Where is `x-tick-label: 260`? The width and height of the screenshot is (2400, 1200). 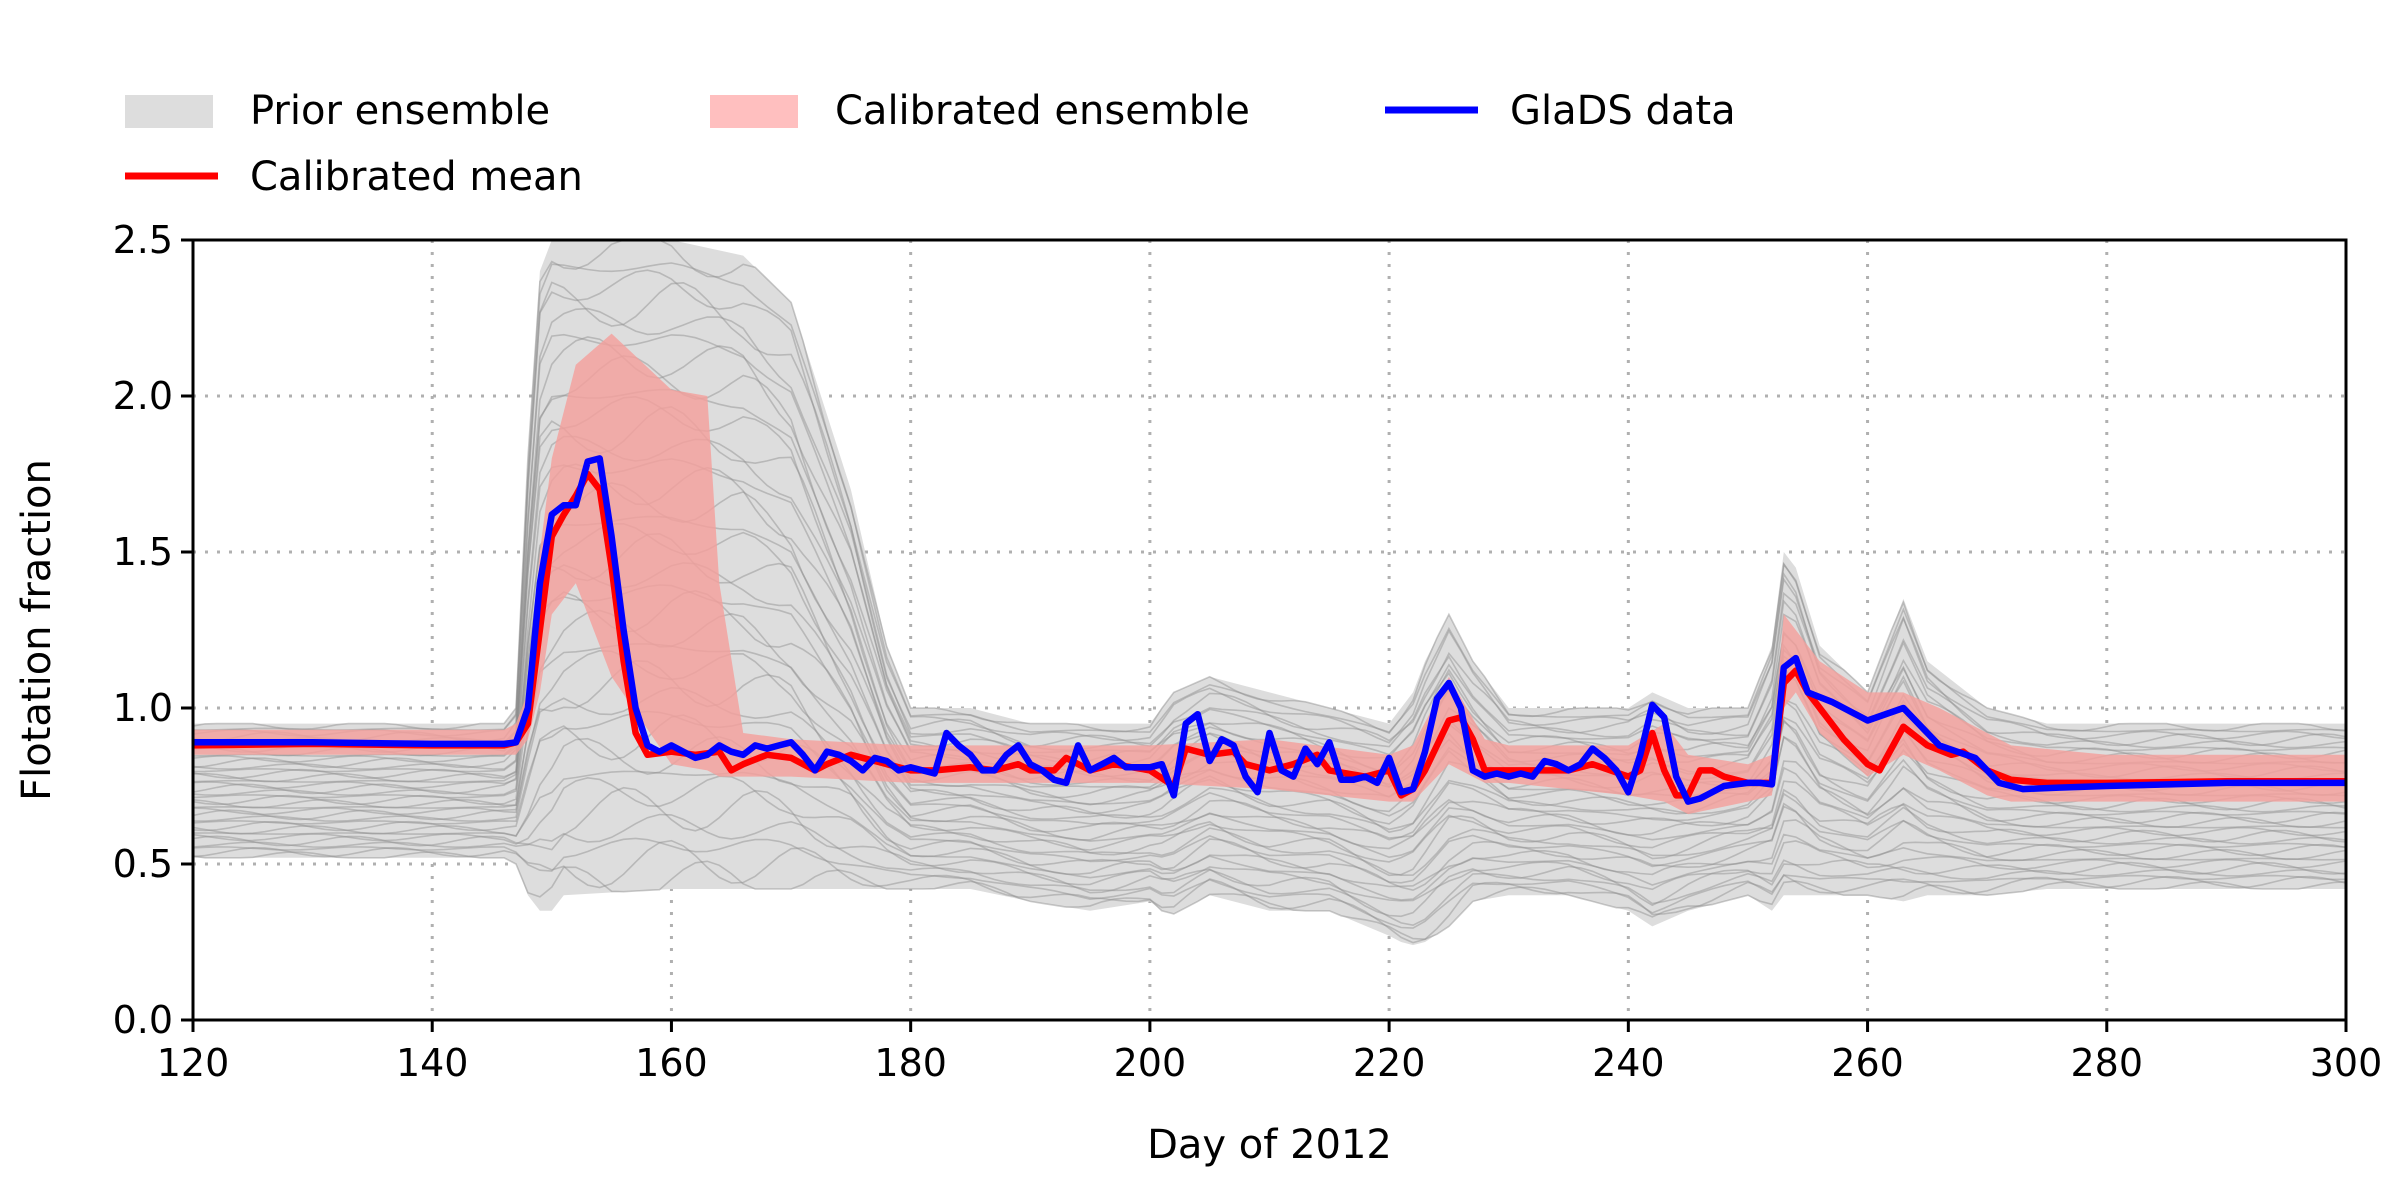
x-tick-label: 260 is located at coordinates (1867, 1063).